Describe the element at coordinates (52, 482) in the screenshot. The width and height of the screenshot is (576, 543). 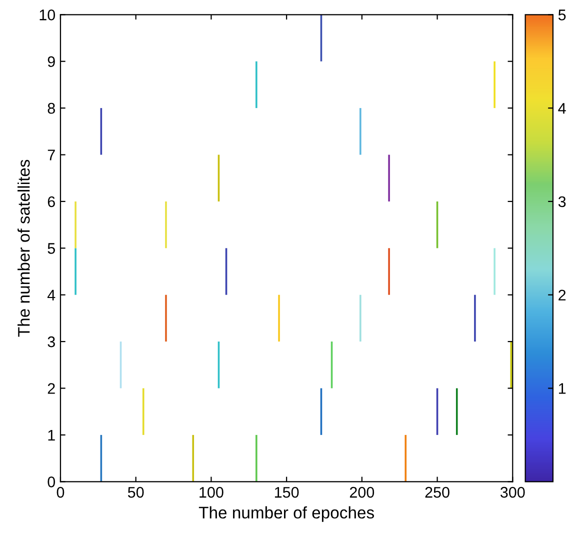
I see `y-tick-label: 0` at that location.